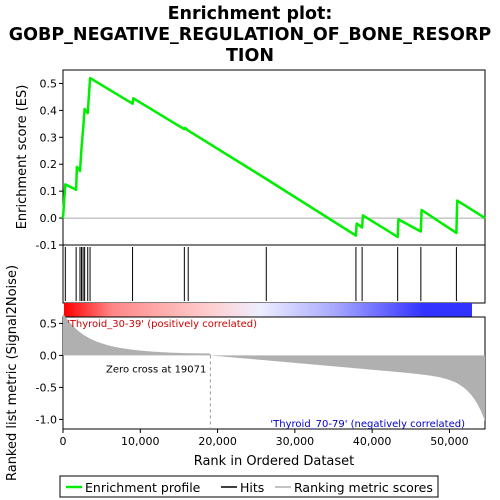 The height and width of the screenshot is (500, 500). Describe the element at coordinates (250, 56) in the screenshot. I see `chart-title-line-3: TION` at that location.